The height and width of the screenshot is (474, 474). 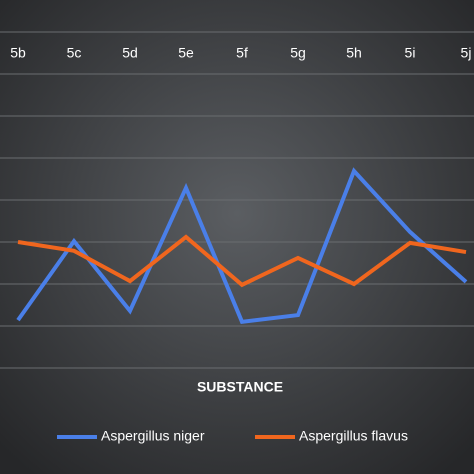 What do you see at coordinates (353, 436) in the screenshot?
I see `legend-label: Aspergillus flavus` at bounding box center [353, 436].